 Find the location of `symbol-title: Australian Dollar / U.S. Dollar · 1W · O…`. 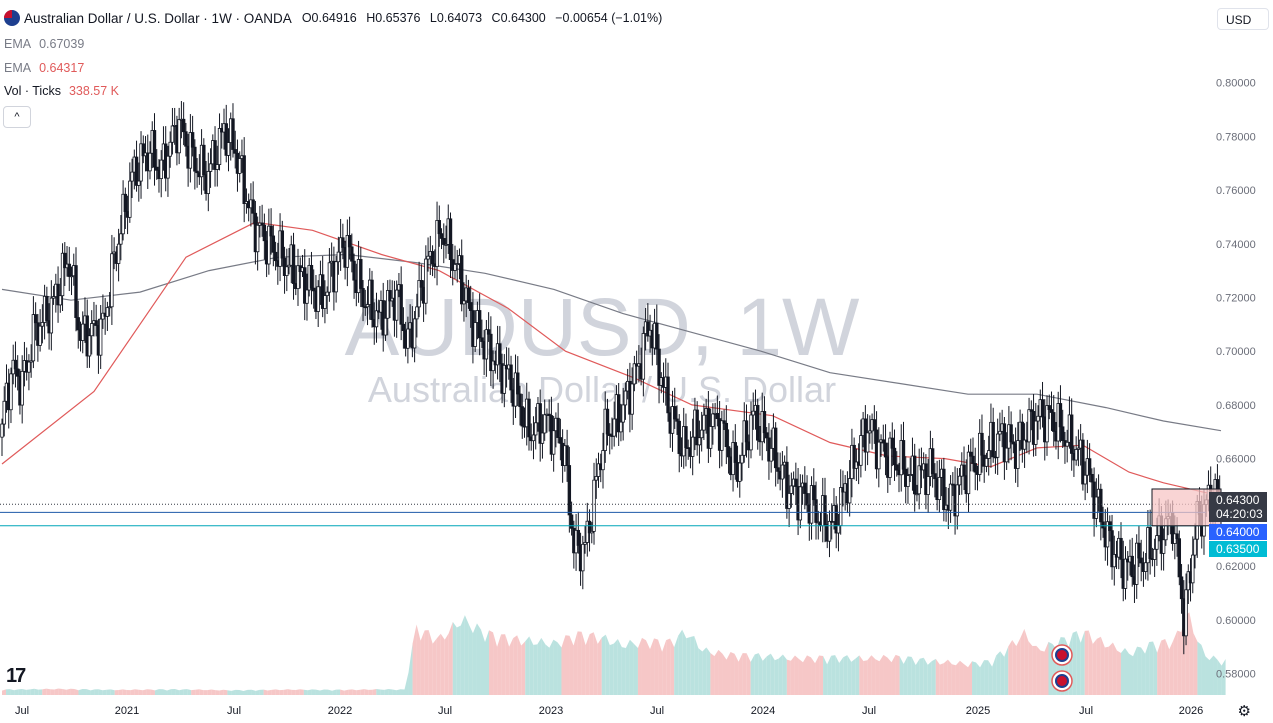

symbol-title: Australian Dollar / U.S. Dollar · 1W · O… is located at coordinates (158, 18).